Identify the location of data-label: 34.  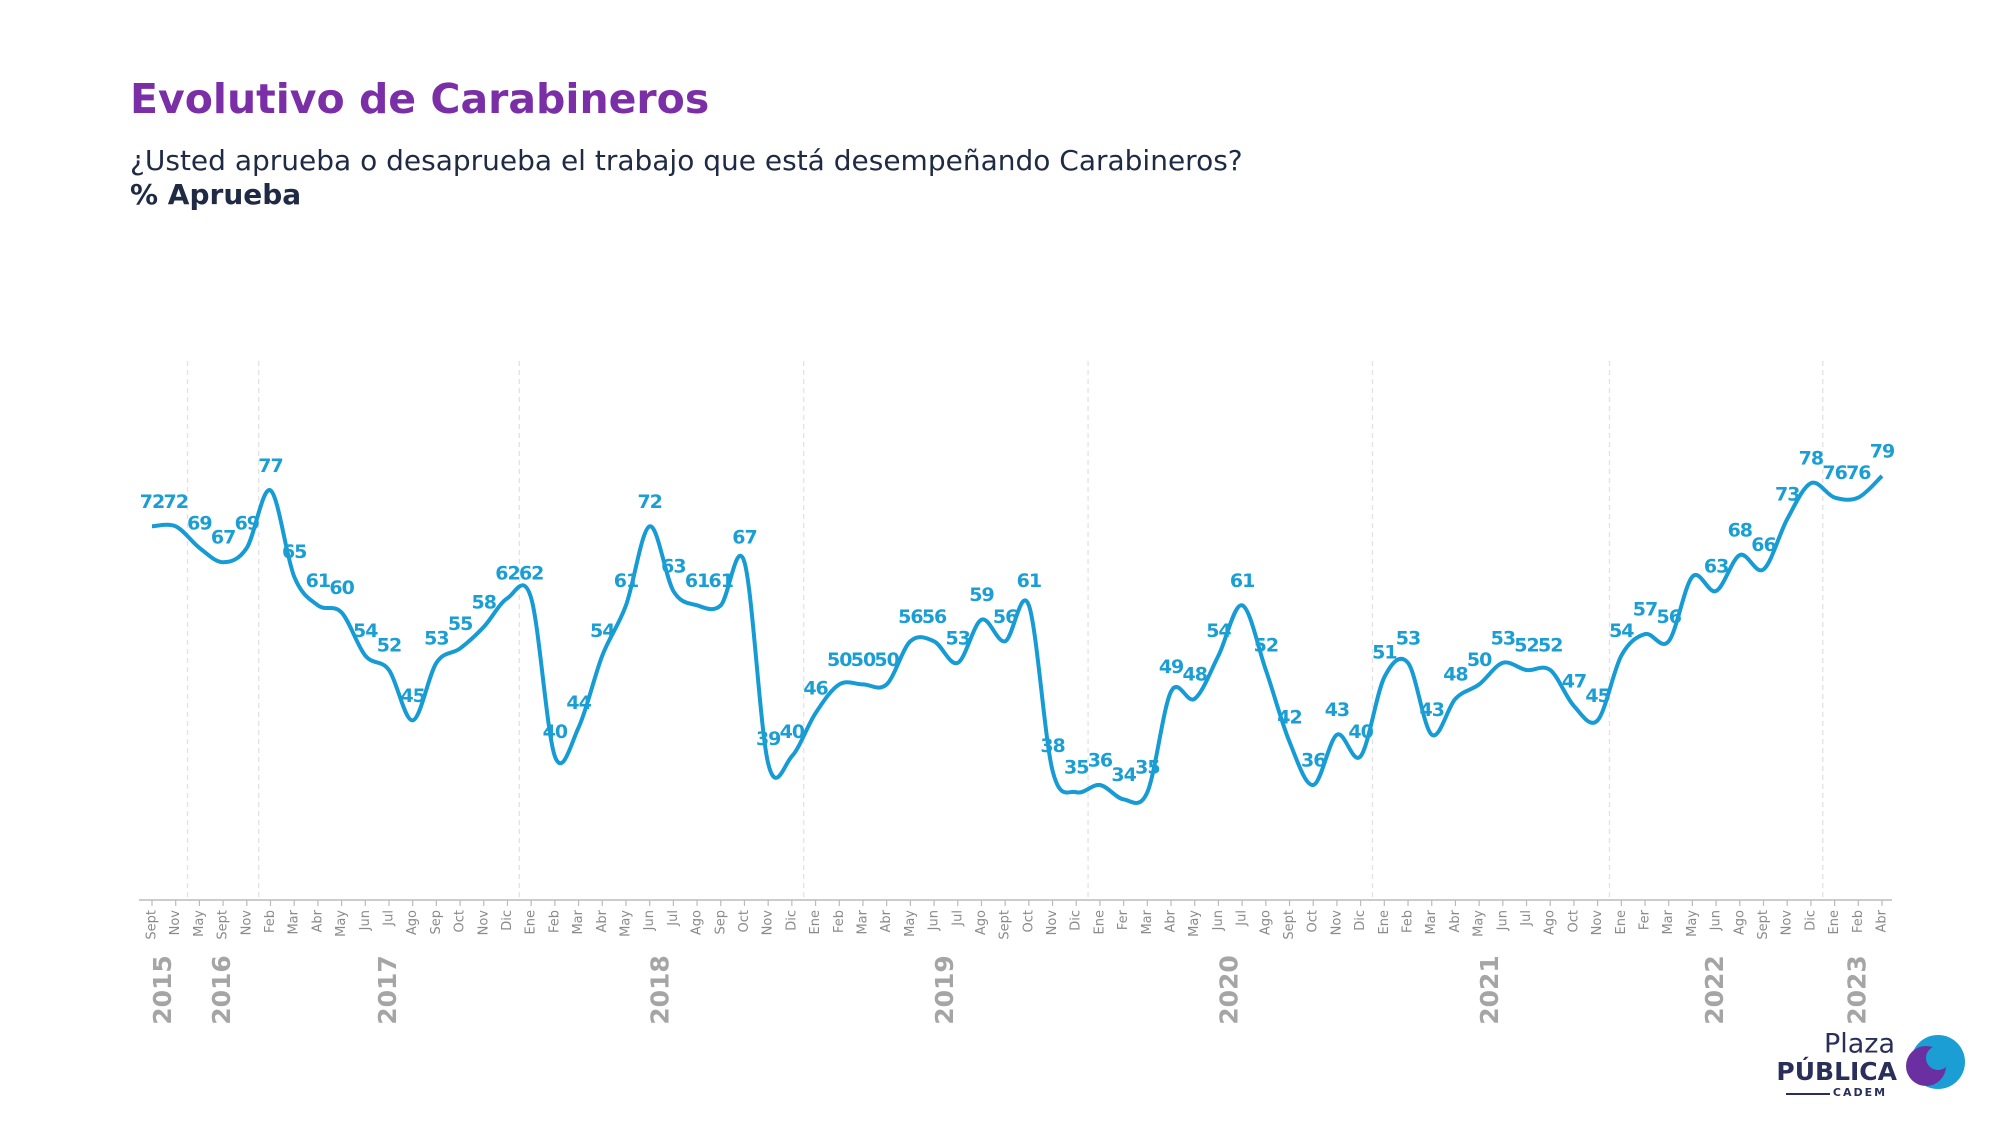
(1123, 775).